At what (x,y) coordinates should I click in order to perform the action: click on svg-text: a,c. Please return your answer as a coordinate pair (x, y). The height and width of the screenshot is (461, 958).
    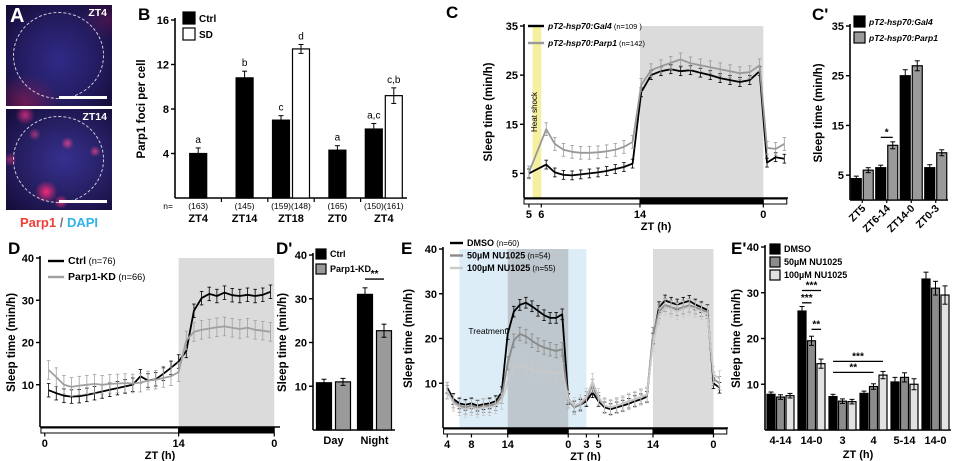
    Looking at the image, I should click on (373, 115).